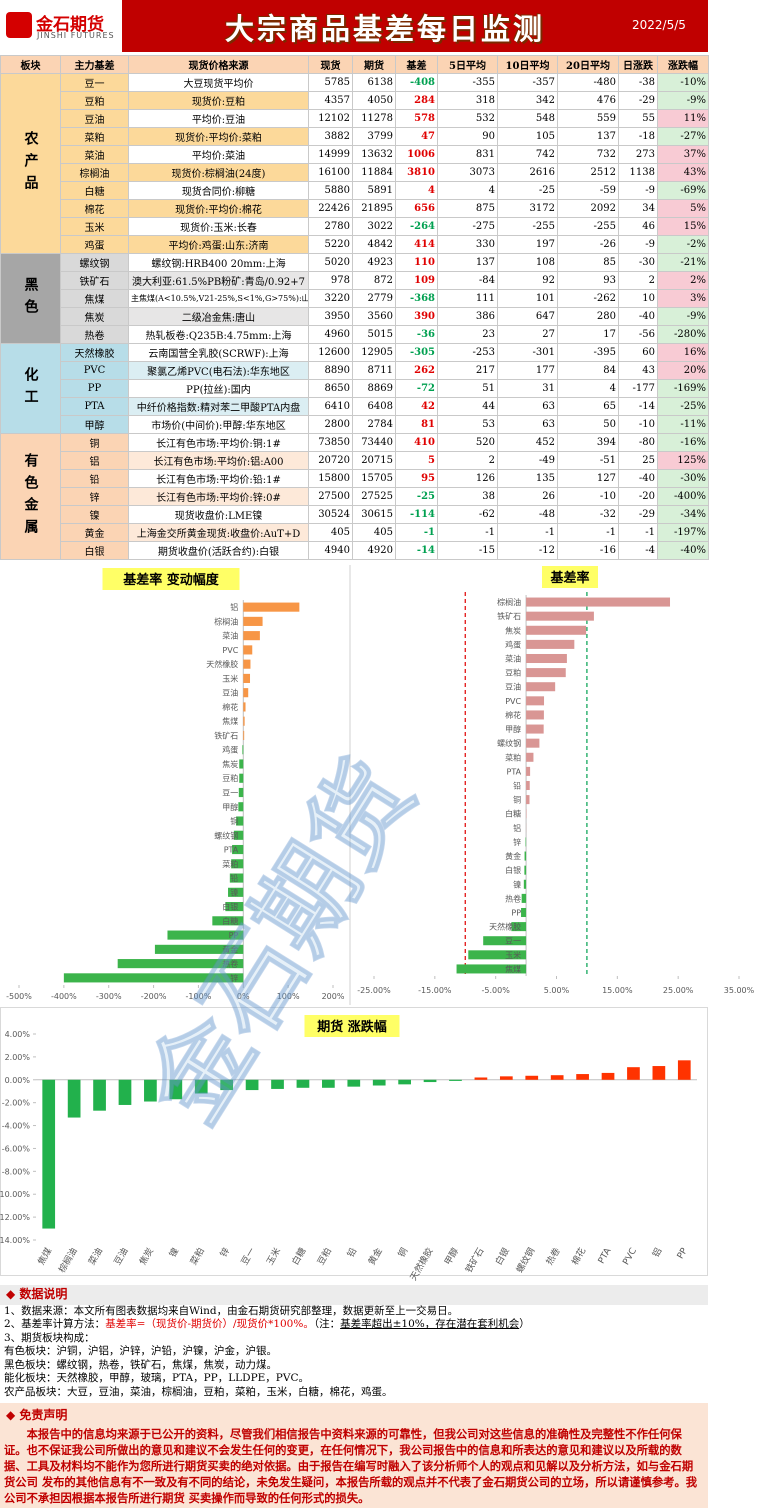 The image size is (760, 1508). What do you see at coordinates (18, 1080) in the screenshot?
I see `y-tick-label: 0.00%` at bounding box center [18, 1080].